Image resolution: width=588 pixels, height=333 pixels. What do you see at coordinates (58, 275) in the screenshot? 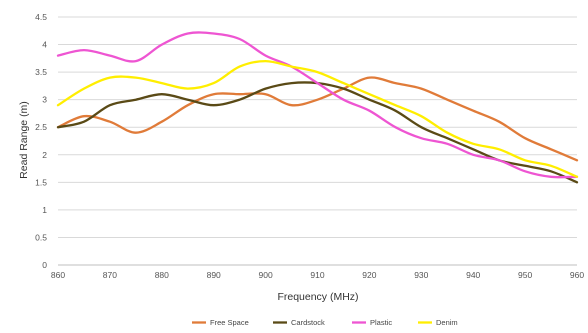
I see `x-tick-label: 860` at bounding box center [58, 275].